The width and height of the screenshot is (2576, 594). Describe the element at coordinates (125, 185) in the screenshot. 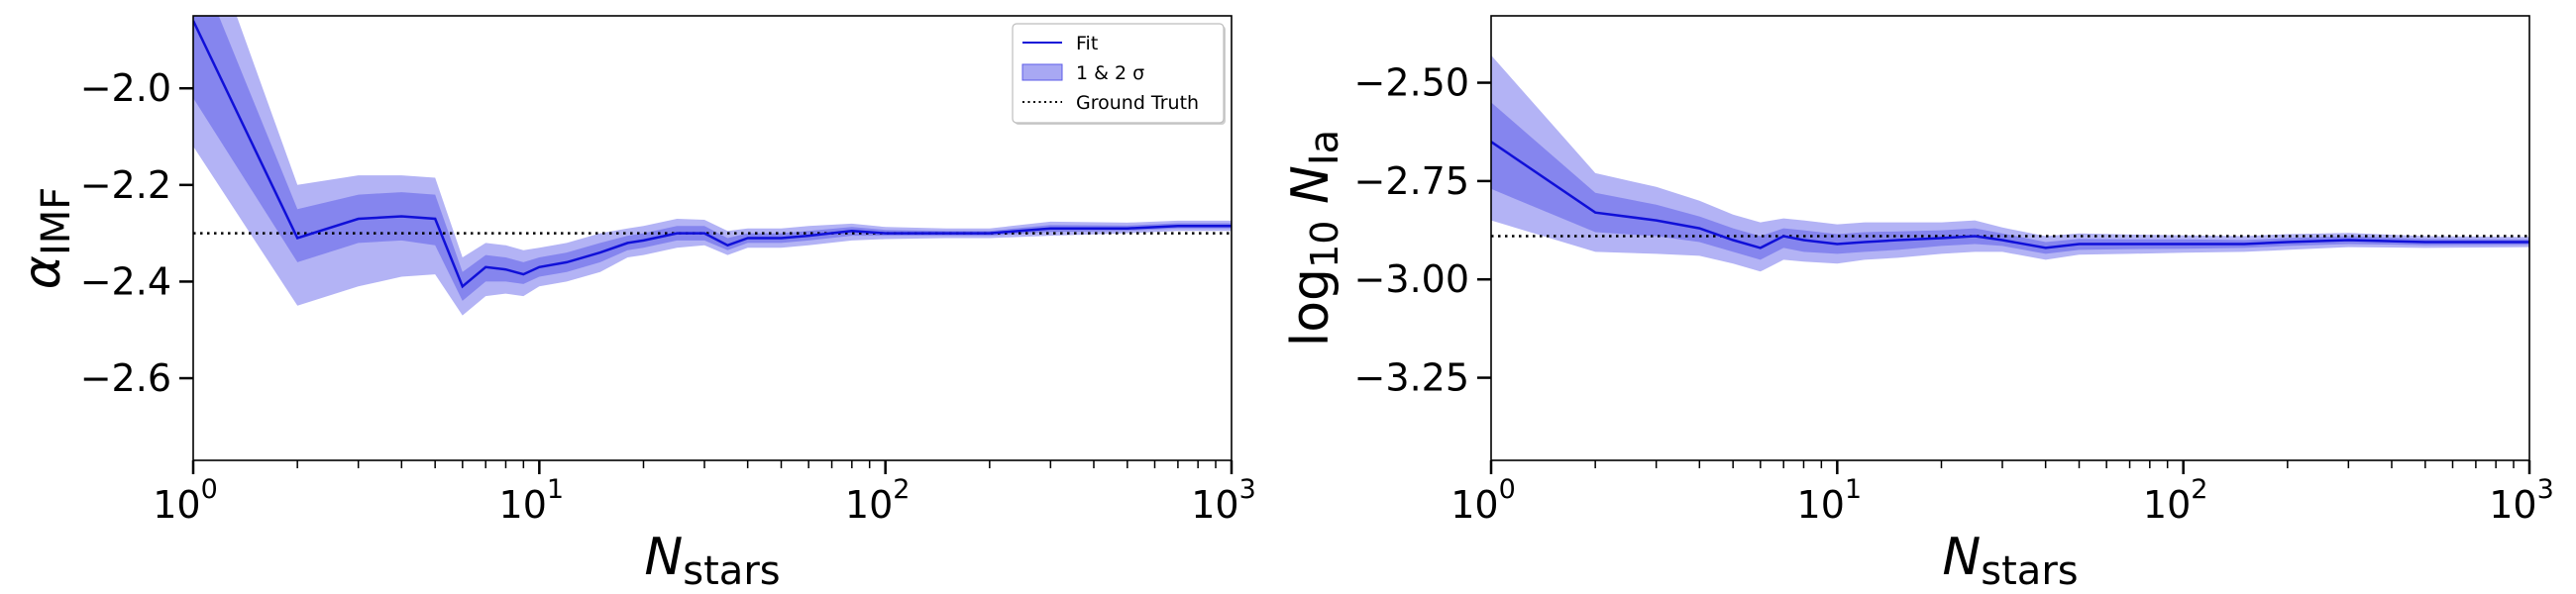

I see `y-tick-label: −2.2` at that location.